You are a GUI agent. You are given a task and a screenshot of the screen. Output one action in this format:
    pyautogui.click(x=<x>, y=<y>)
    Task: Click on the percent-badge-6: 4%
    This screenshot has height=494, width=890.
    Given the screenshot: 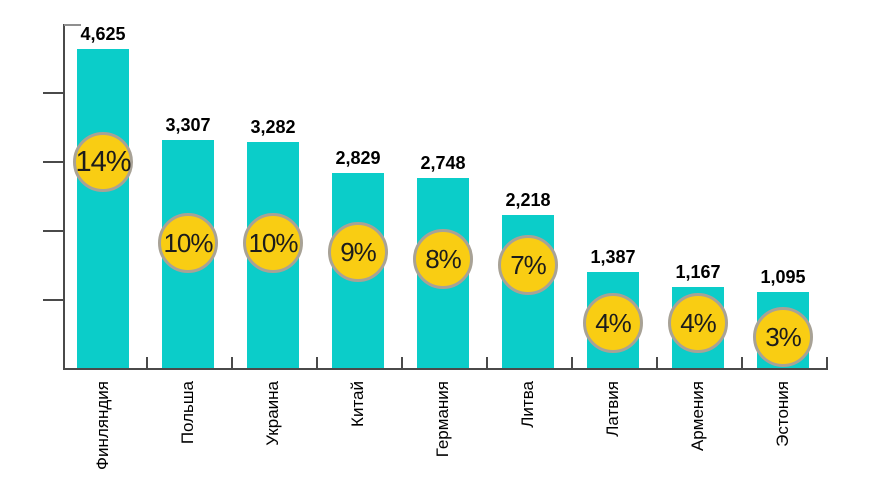 What is the action you would take?
    pyautogui.click(x=613, y=323)
    